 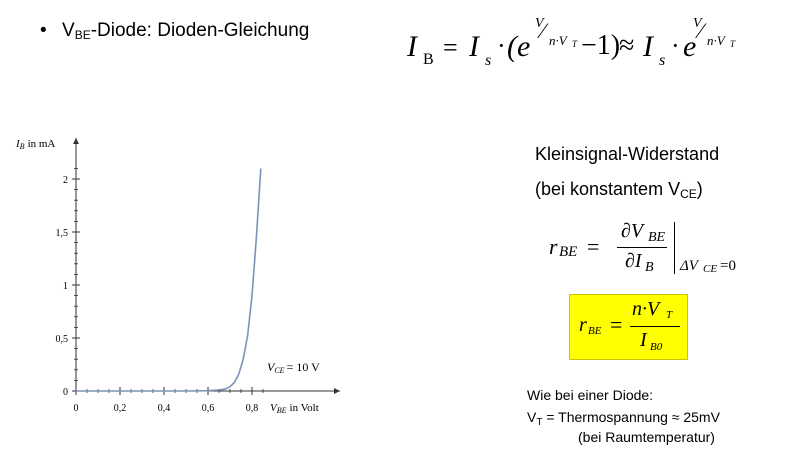 I want to click on condition-text: (bei konstantem V, so click(x=608, y=189).